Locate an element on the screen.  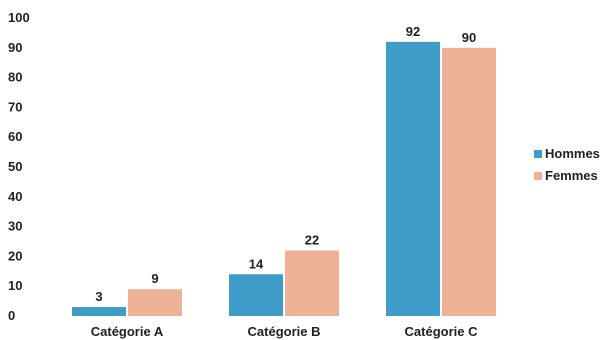
y-tick-label: 80 is located at coordinates (15, 77).